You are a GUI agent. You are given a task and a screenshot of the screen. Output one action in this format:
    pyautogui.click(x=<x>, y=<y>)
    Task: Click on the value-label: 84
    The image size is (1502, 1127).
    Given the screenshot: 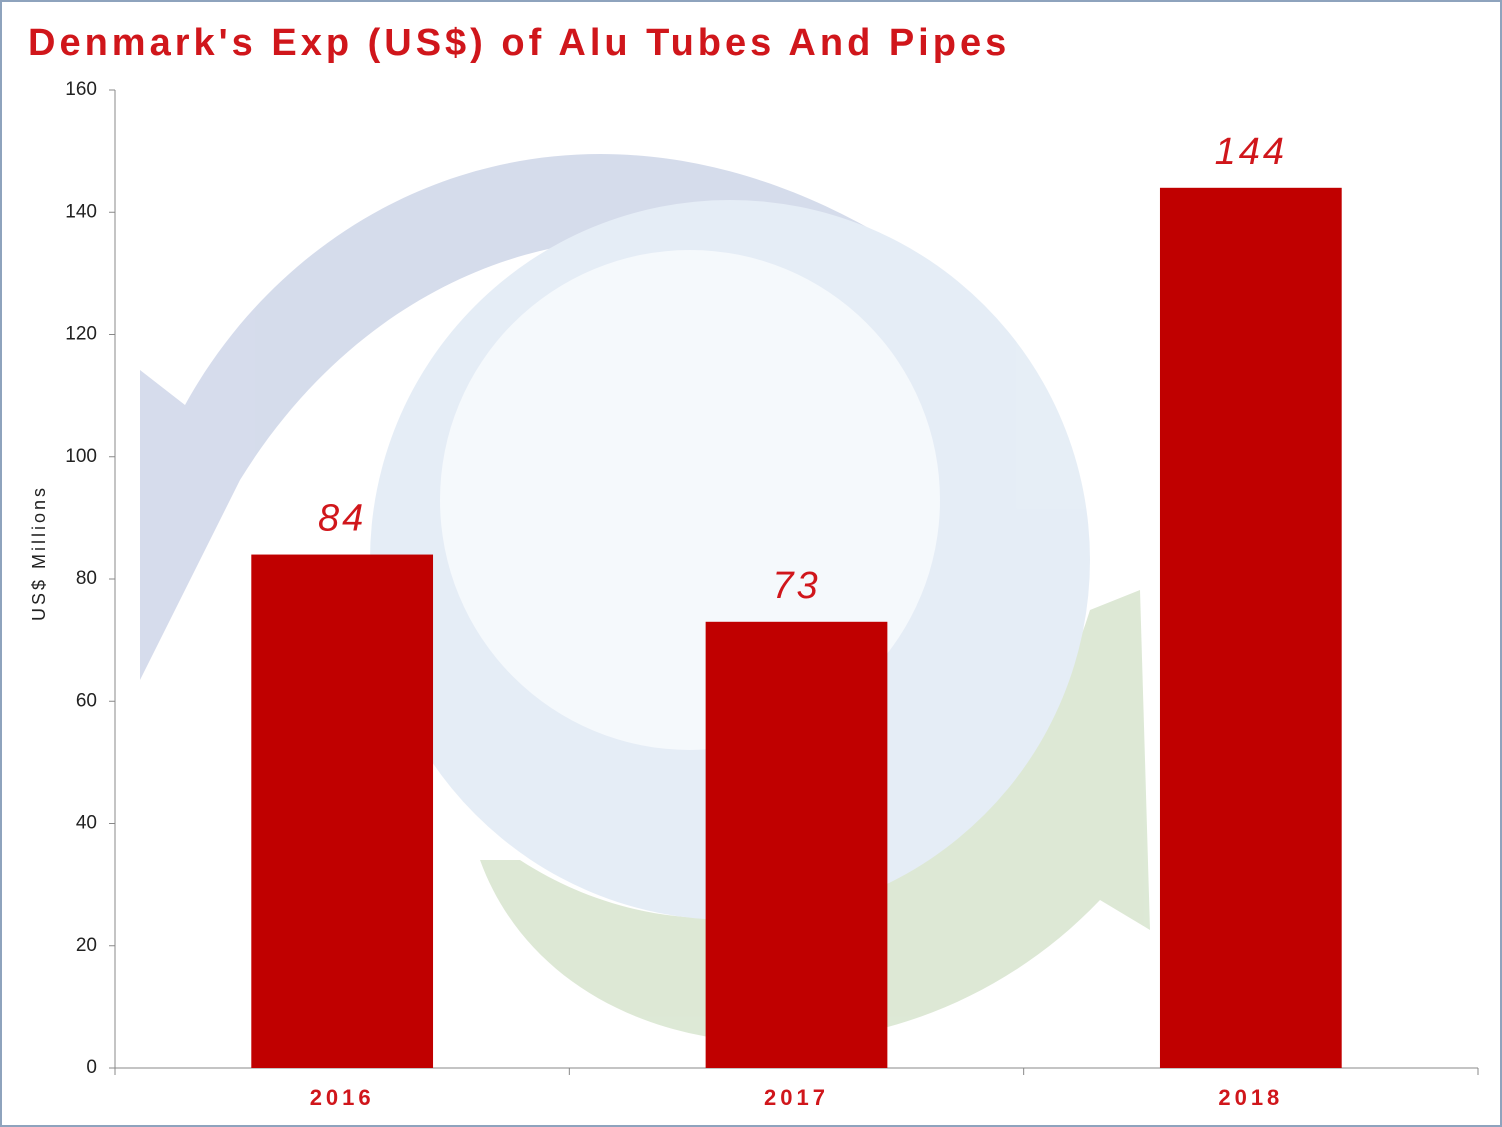 What is the action you would take?
    pyautogui.click(x=342, y=519)
    